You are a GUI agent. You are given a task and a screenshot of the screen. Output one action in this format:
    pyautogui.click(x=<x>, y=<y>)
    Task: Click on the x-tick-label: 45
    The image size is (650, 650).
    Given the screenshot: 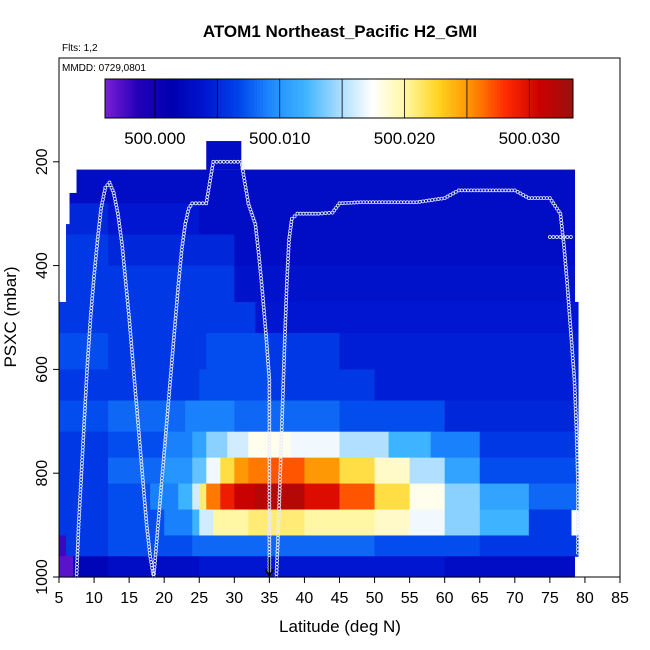 What is the action you would take?
    pyautogui.click(x=340, y=598)
    